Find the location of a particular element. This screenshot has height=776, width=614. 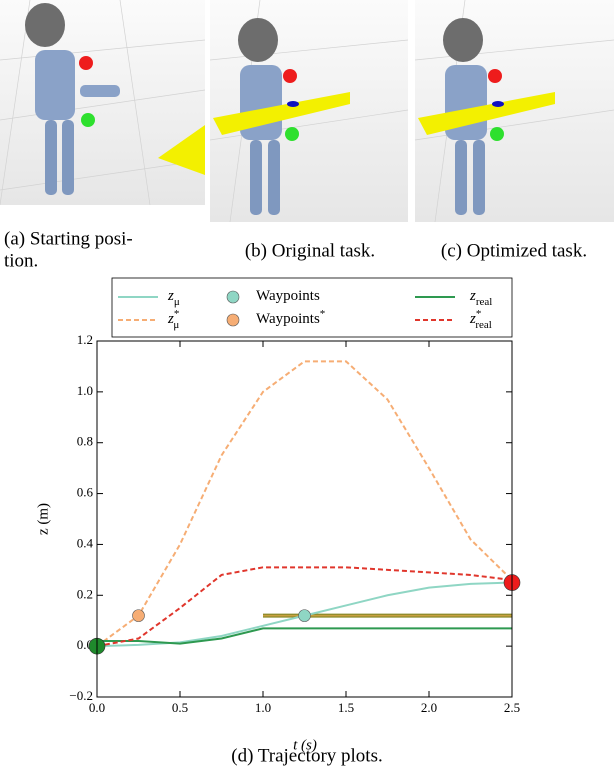

legend-label: Waypoints* is located at coordinates (290, 318).